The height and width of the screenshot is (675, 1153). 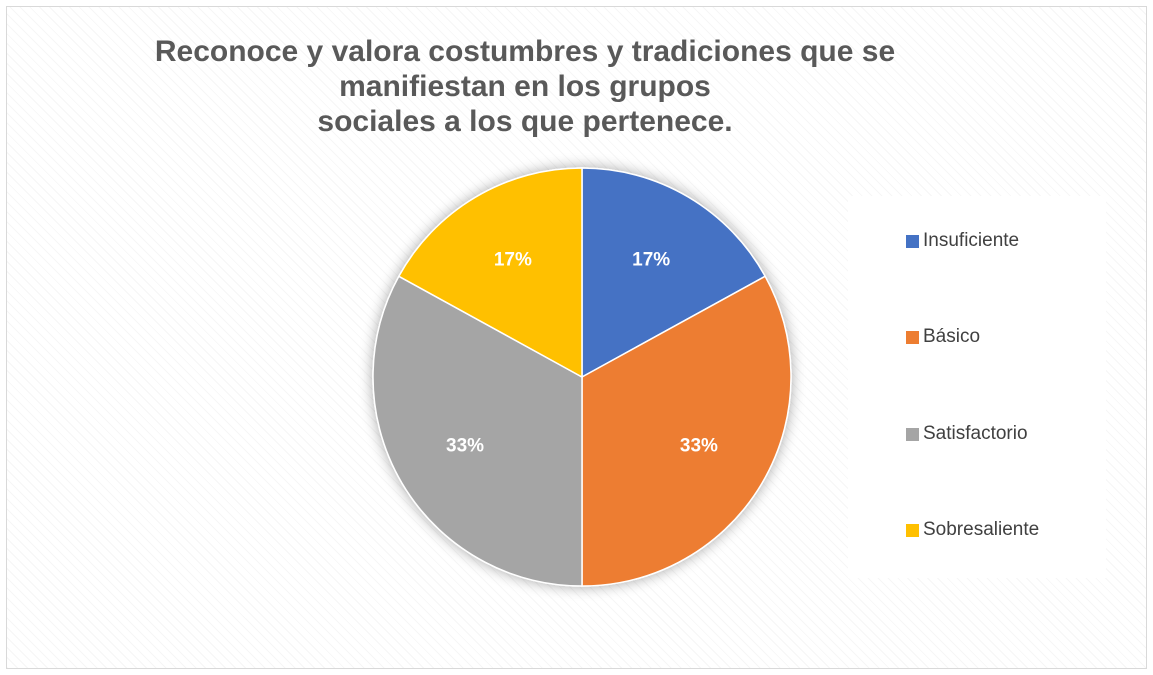 What do you see at coordinates (975, 433) in the screenshot?
I see `legend-label-satisfactorio: Satisfactorio` at bounding box center [975, 433].